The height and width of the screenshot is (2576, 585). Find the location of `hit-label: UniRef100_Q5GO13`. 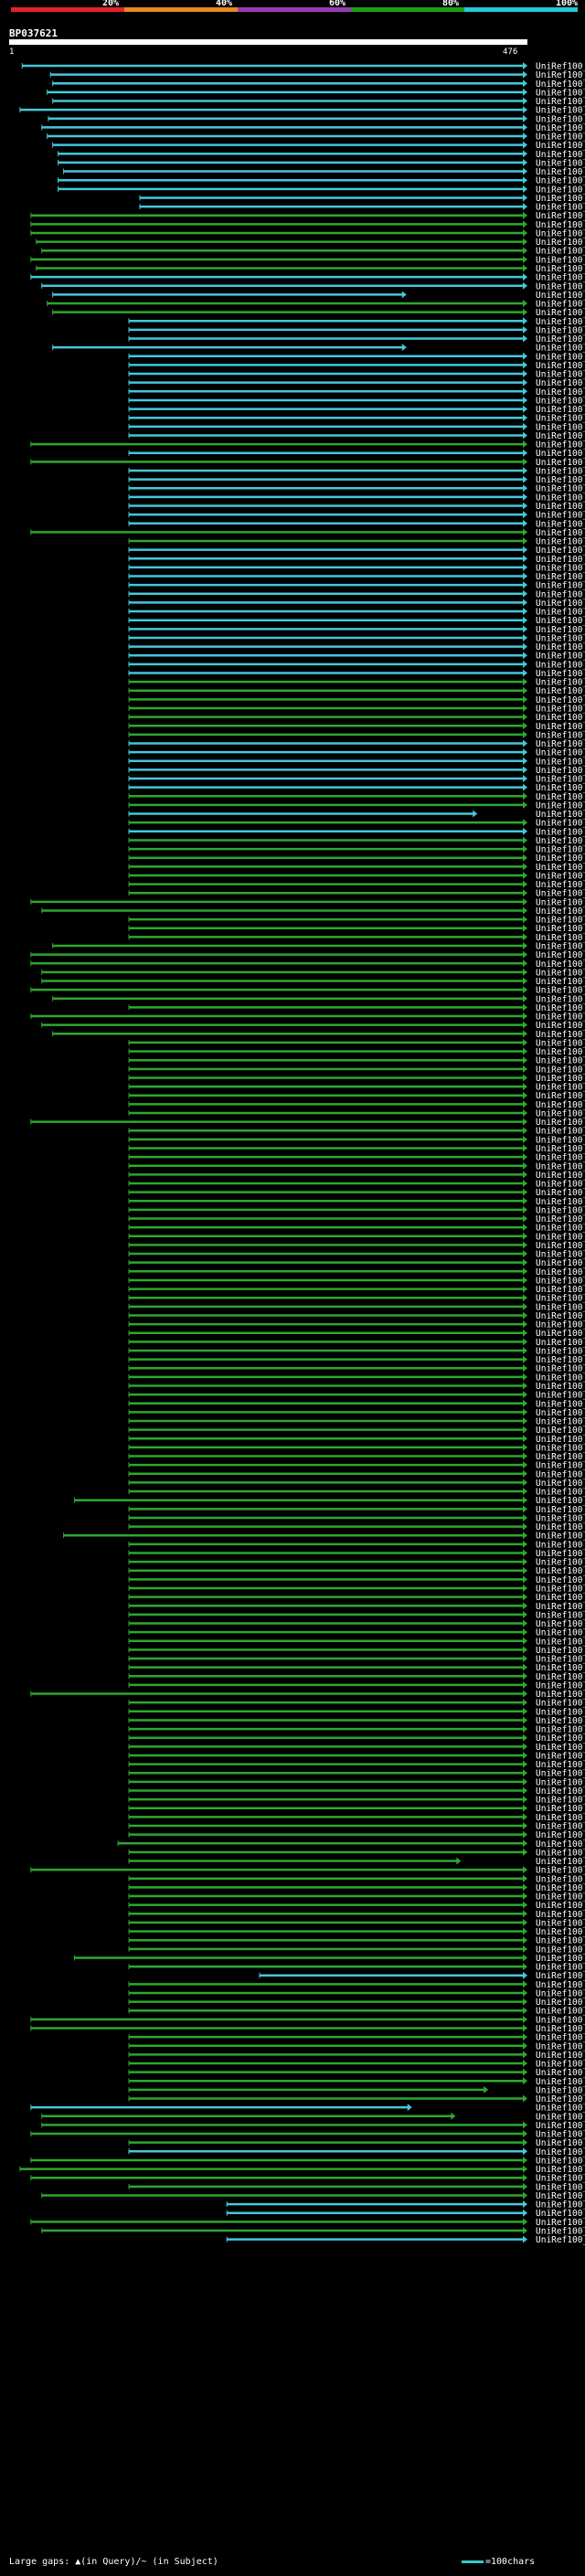

hit-label: UniRef100_Q5GO13 is located at coordinates (561, 2196).